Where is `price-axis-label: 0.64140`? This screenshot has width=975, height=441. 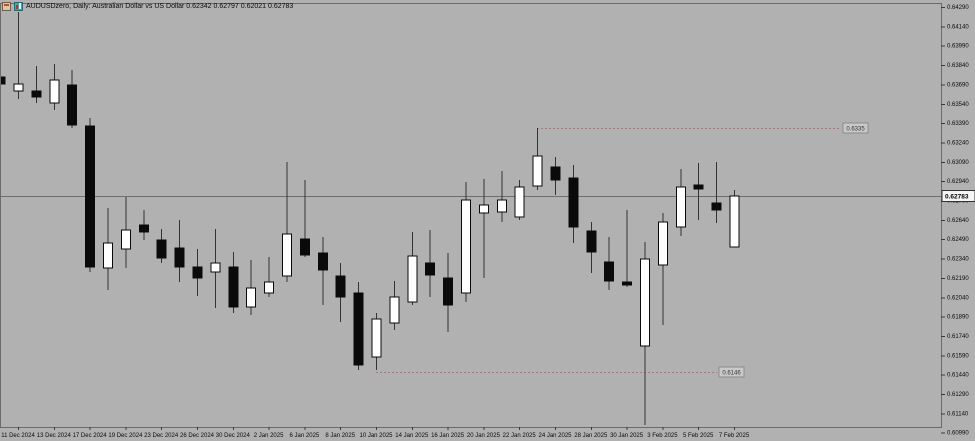
price-axis-label: 0.64140 is located at coordinates (958, 27).